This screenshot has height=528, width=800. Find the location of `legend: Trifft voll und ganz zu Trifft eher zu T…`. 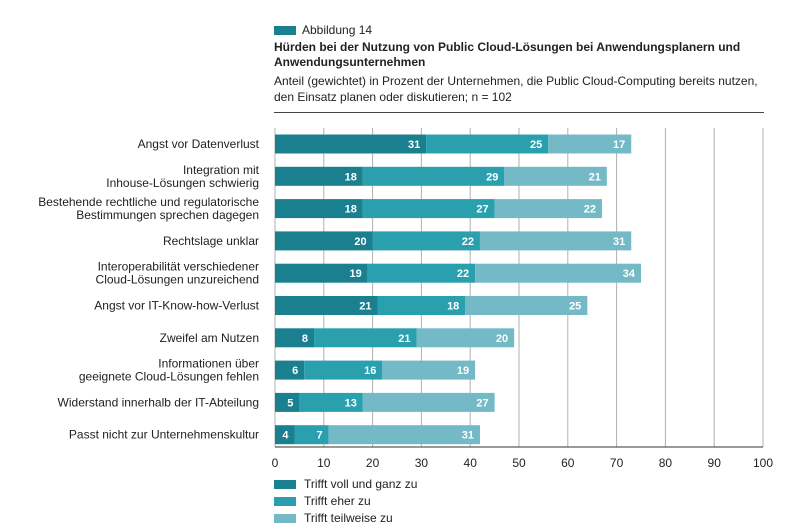

legend: Trifft voll und ganz zu Trifft eher zu T… is located at coordinates (345, 501).